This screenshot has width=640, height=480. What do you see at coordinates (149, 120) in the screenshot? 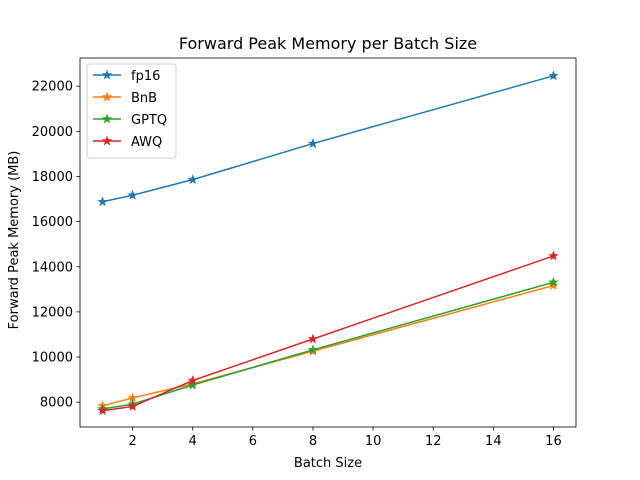
I see `legend-label: GPTQ` at bounding box center [149, 120].